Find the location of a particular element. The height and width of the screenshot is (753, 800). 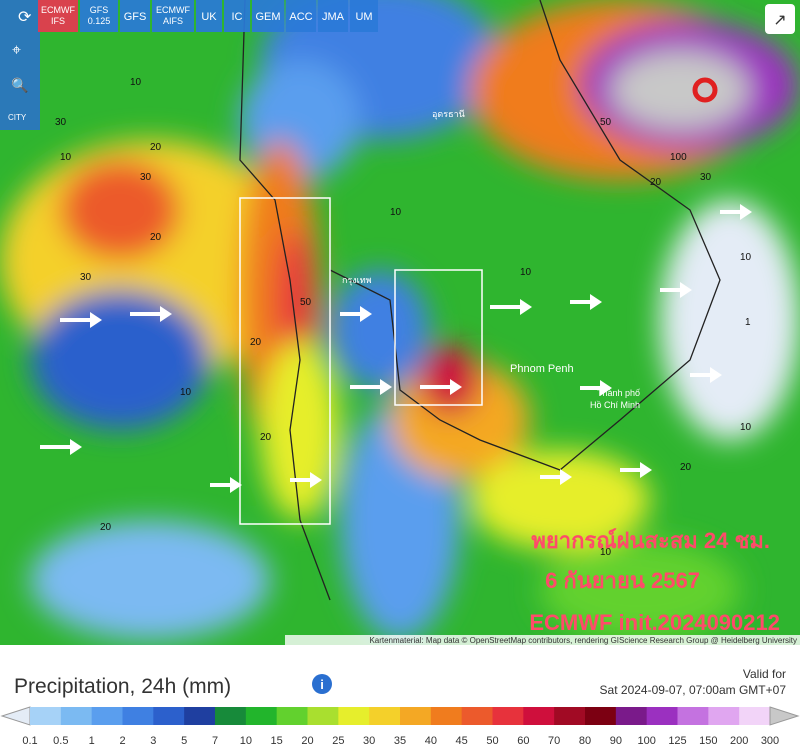

colorbar-label: 30 is located at coordinates (369, 741).